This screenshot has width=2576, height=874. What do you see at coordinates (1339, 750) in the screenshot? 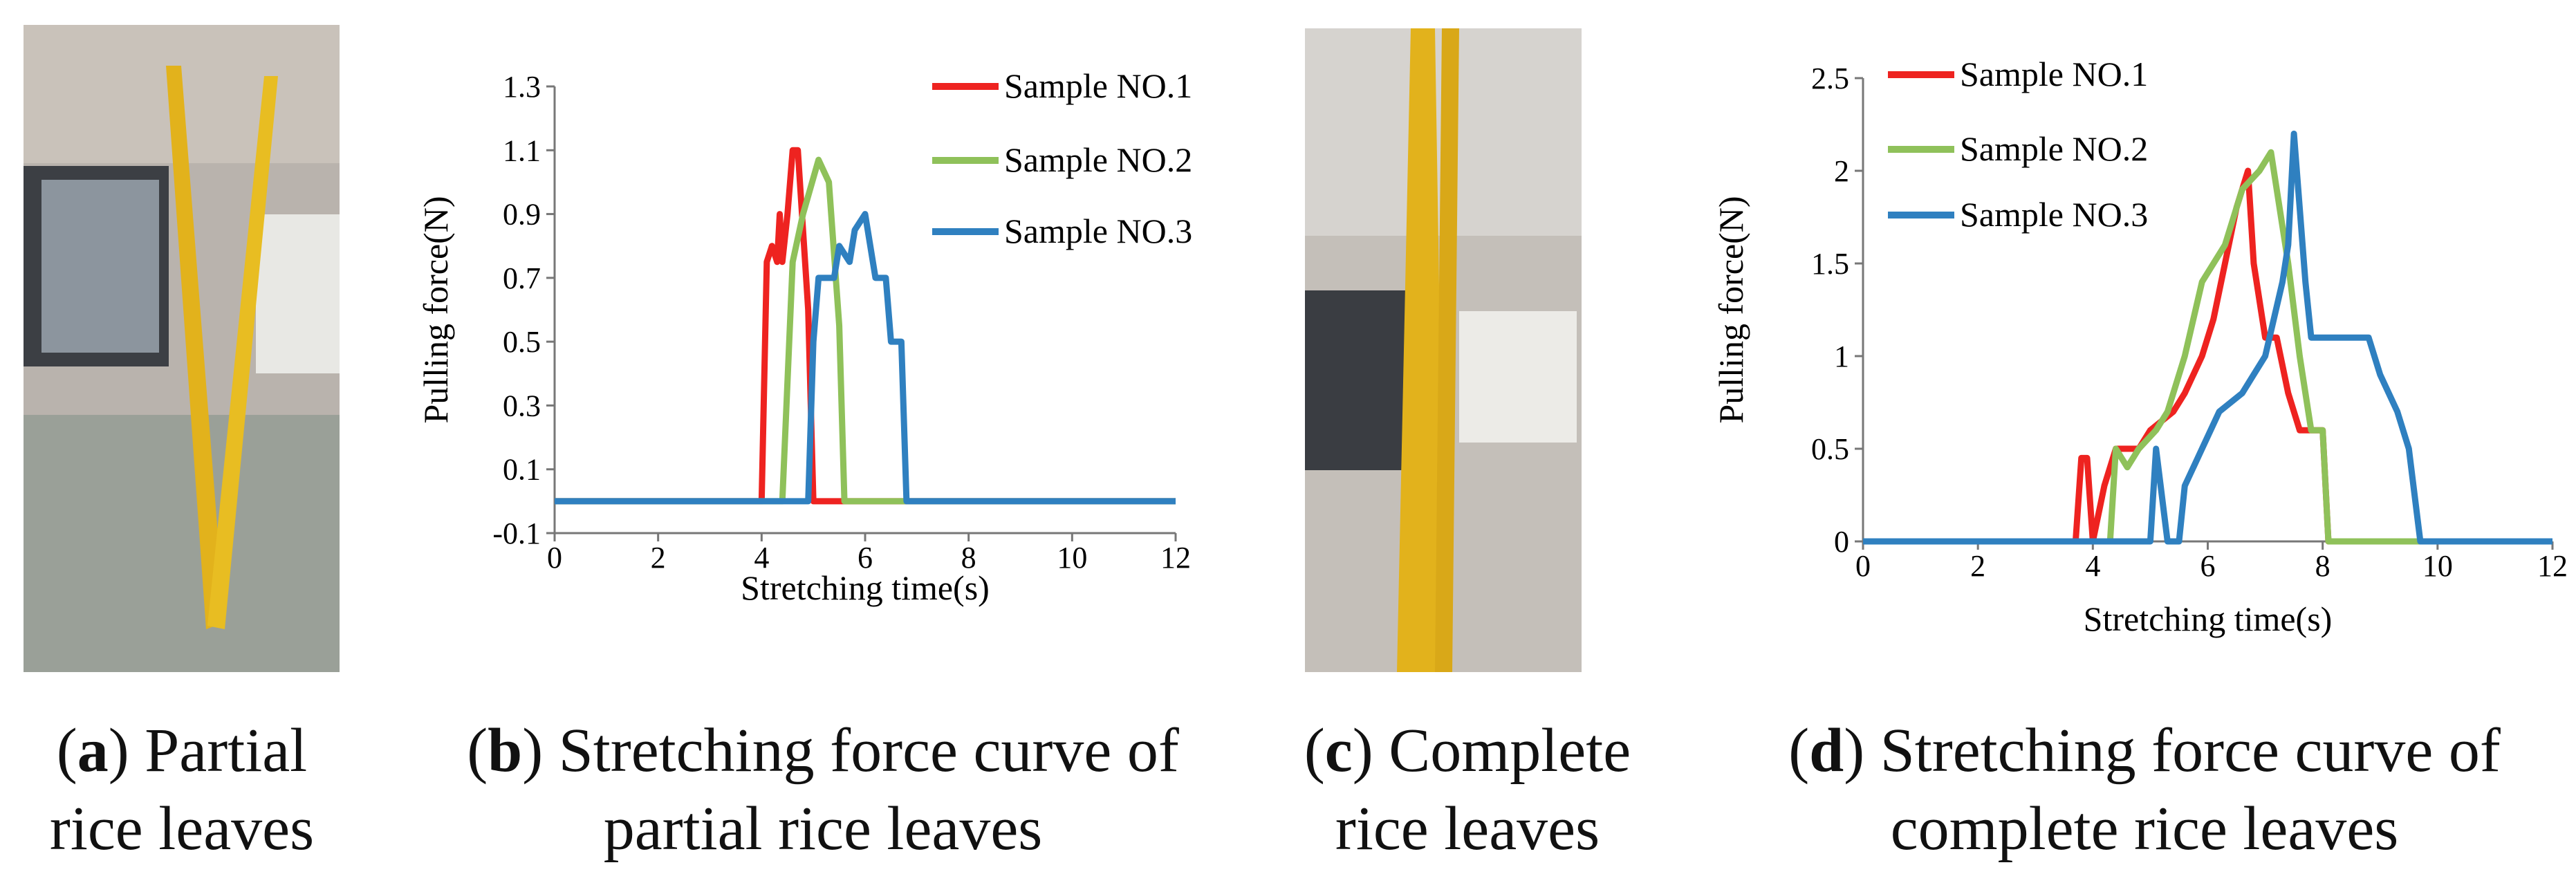
I see `caption-part: c` at bounding box center [1339, 750].